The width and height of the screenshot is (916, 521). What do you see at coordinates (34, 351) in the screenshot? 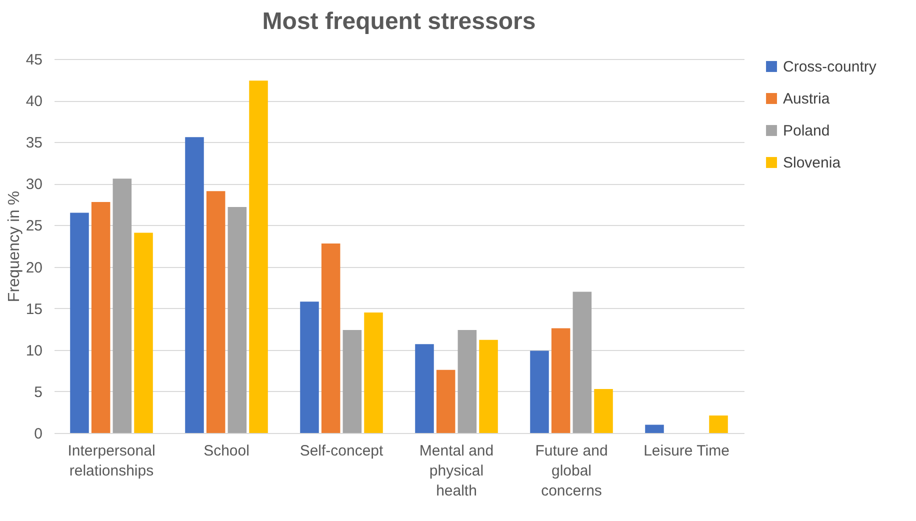
I see `y-tick-label: 10` at bounding box center [34, 351].